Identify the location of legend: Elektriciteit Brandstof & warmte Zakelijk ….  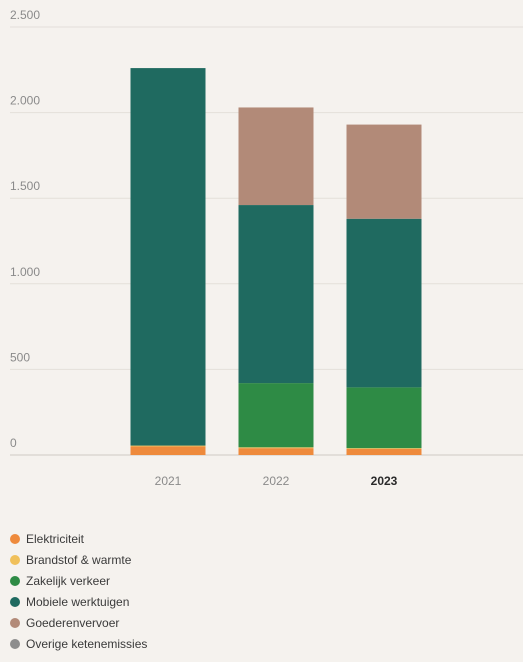
(78, 591).